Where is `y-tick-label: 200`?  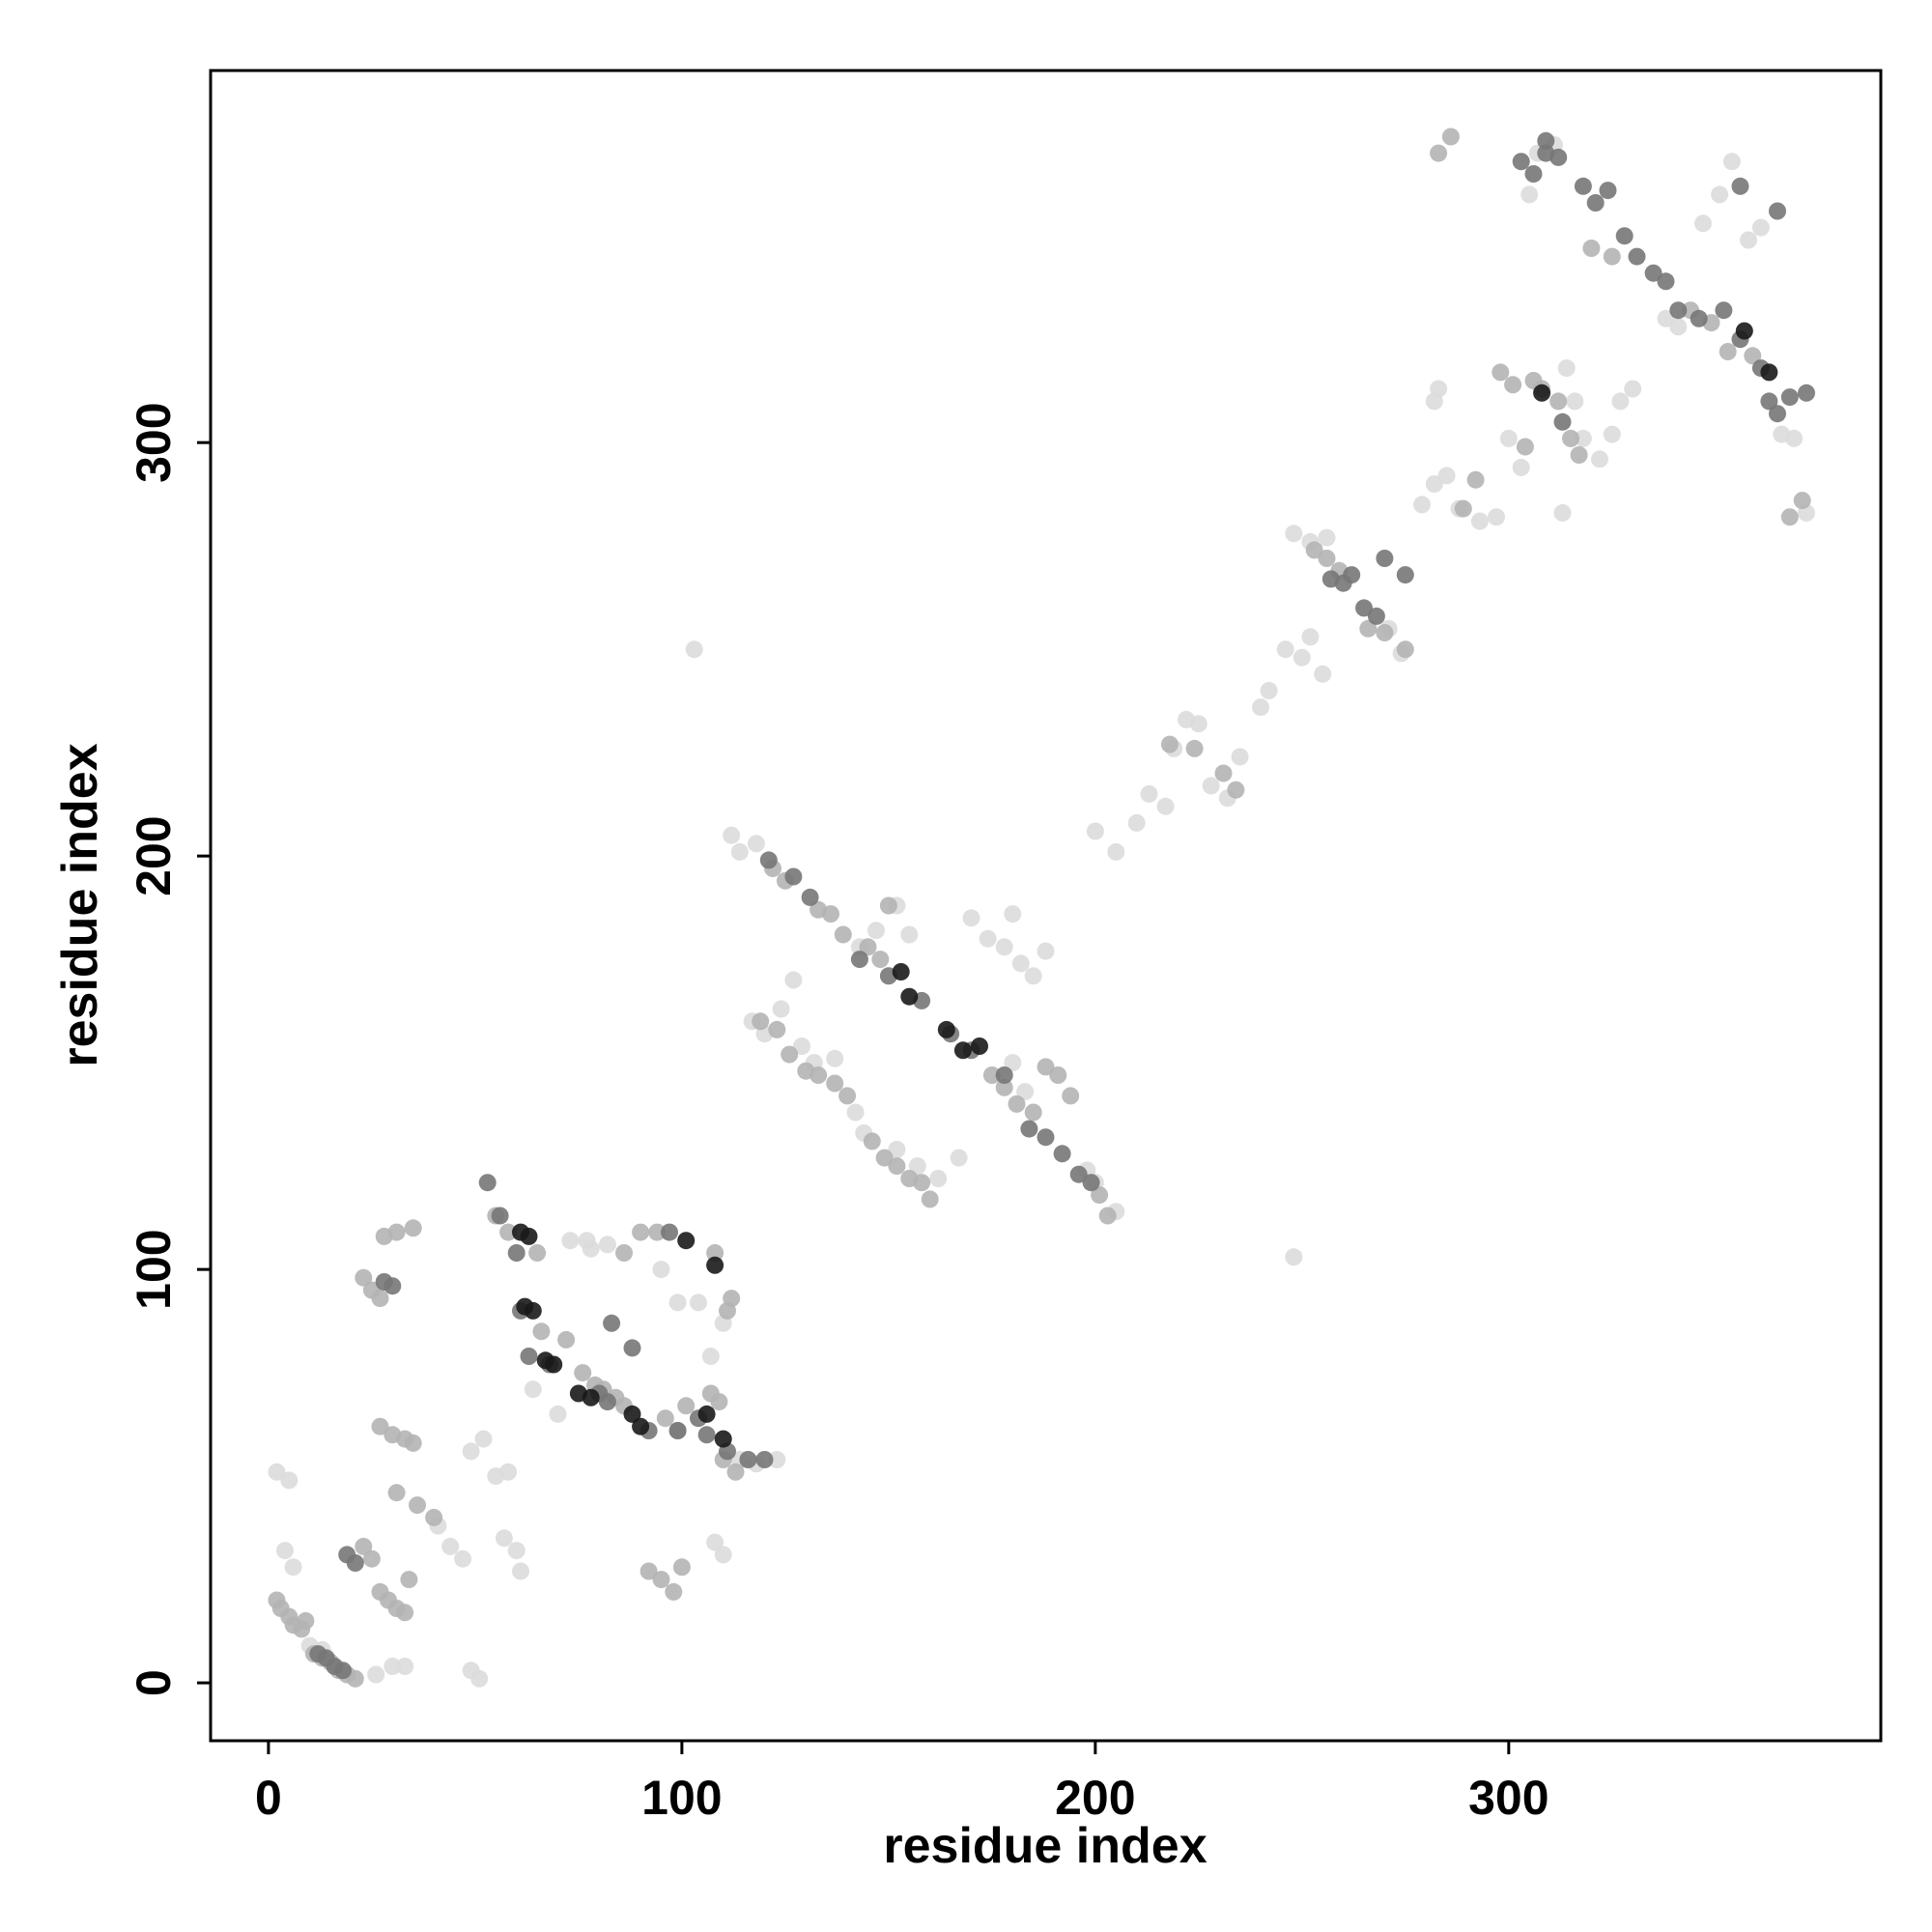
y-tick-label: 200 is located at coordinates (154, 855).